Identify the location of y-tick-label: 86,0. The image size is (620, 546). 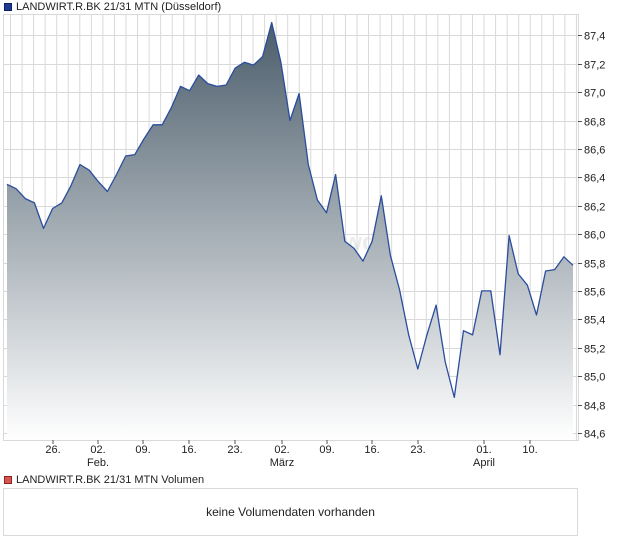
(594, 236).